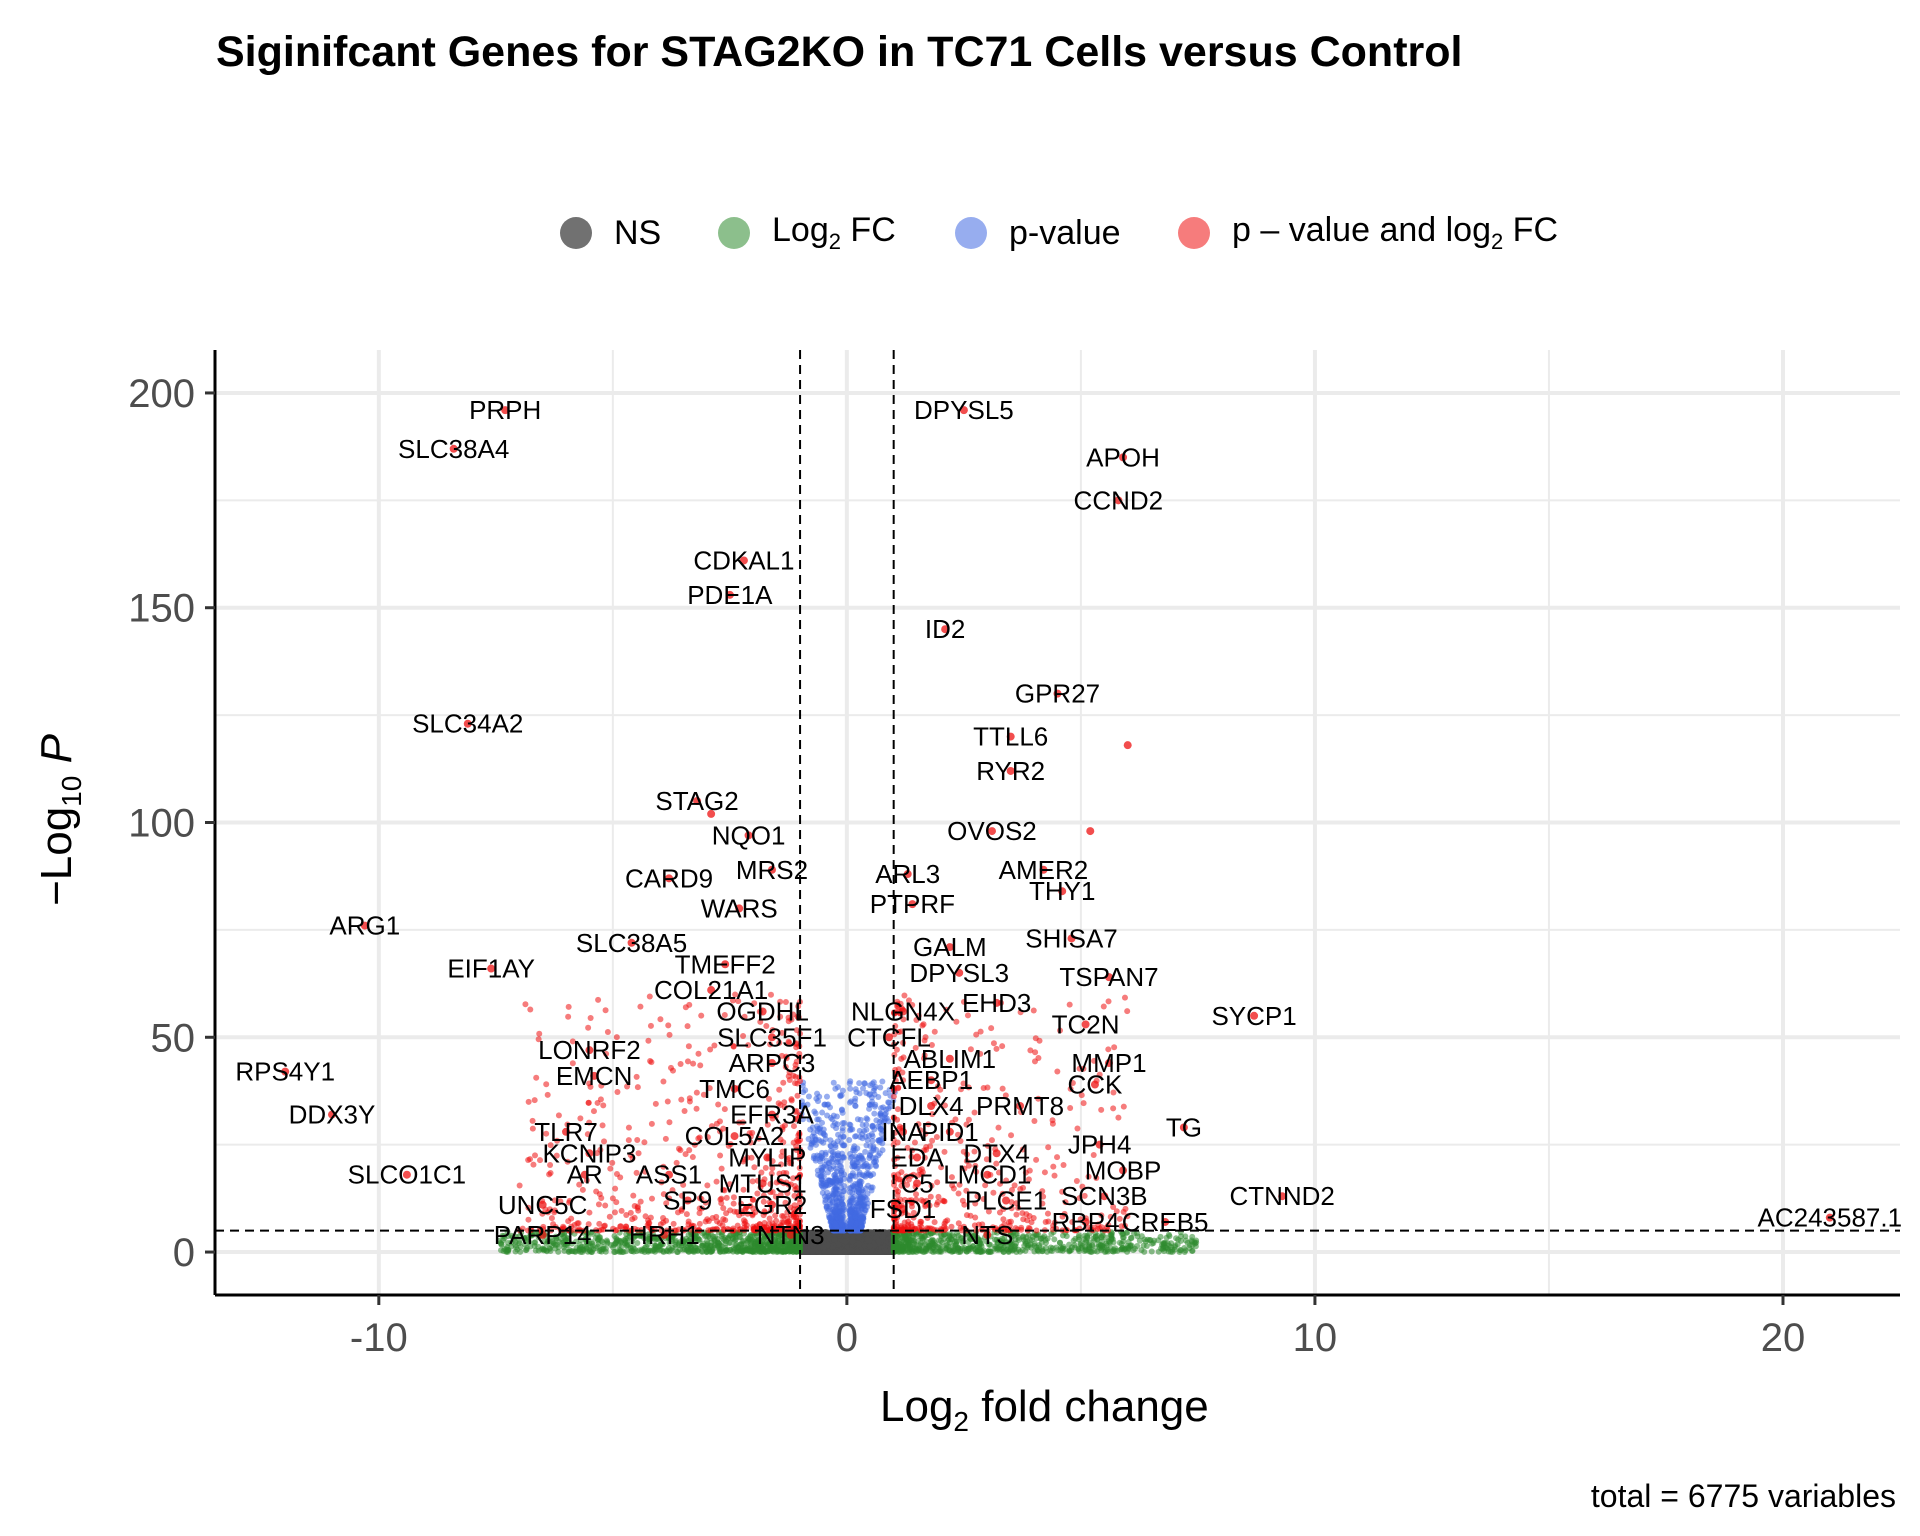 This screenshot has width=1920, height=1536. Describe the element at coordinates (868, 230) in the screenshot. I see `legend-log2fc-rest: FC` at that location.